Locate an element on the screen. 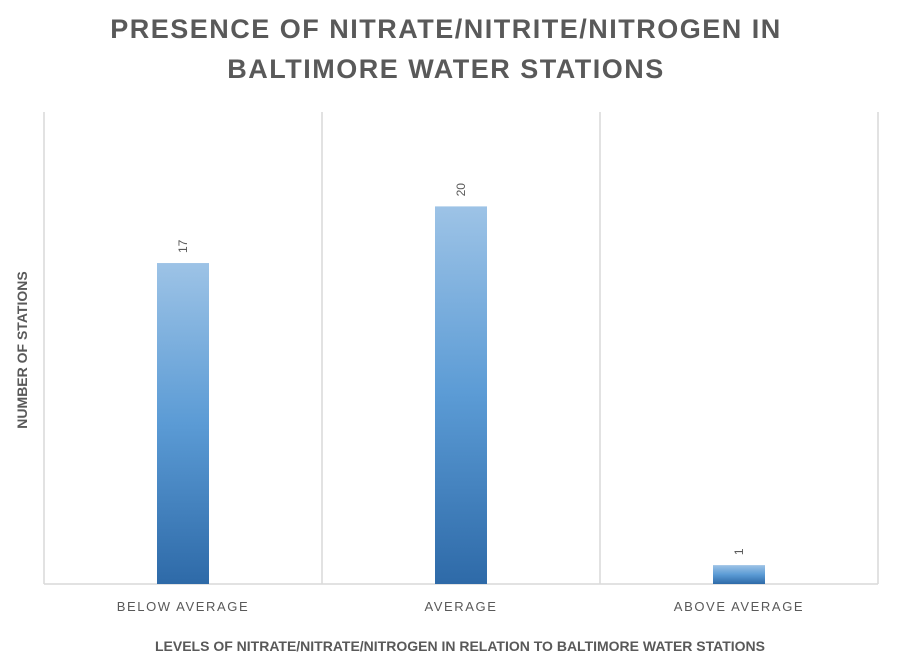 The width and height of the screenshot is (900, 664). category-tick-label: AVERAGE is located at coordinates (460, 606).